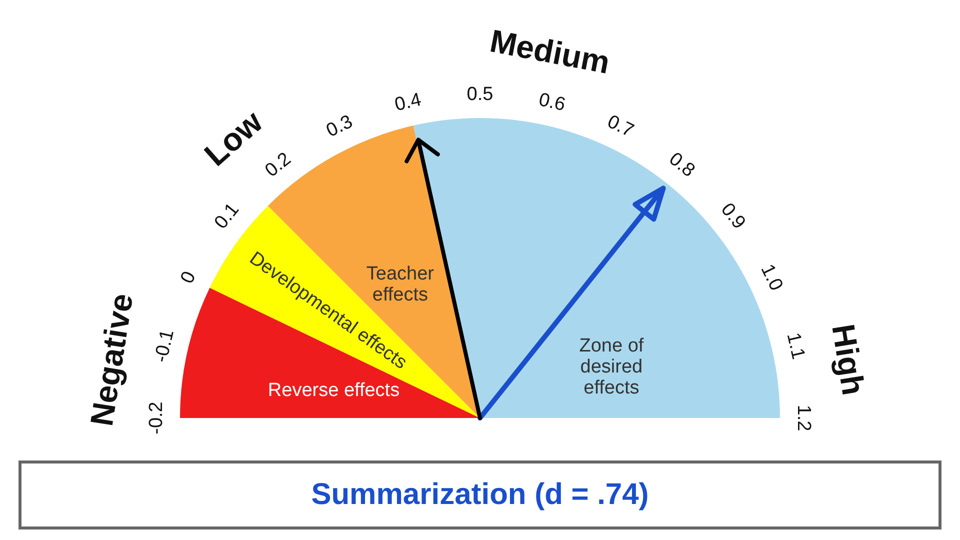 The image size is (960, 540). What do you see at coordinates (400, 285) in the screenshot?
I see `slice-label: Teacher effects` at bounding box center [400, 285].